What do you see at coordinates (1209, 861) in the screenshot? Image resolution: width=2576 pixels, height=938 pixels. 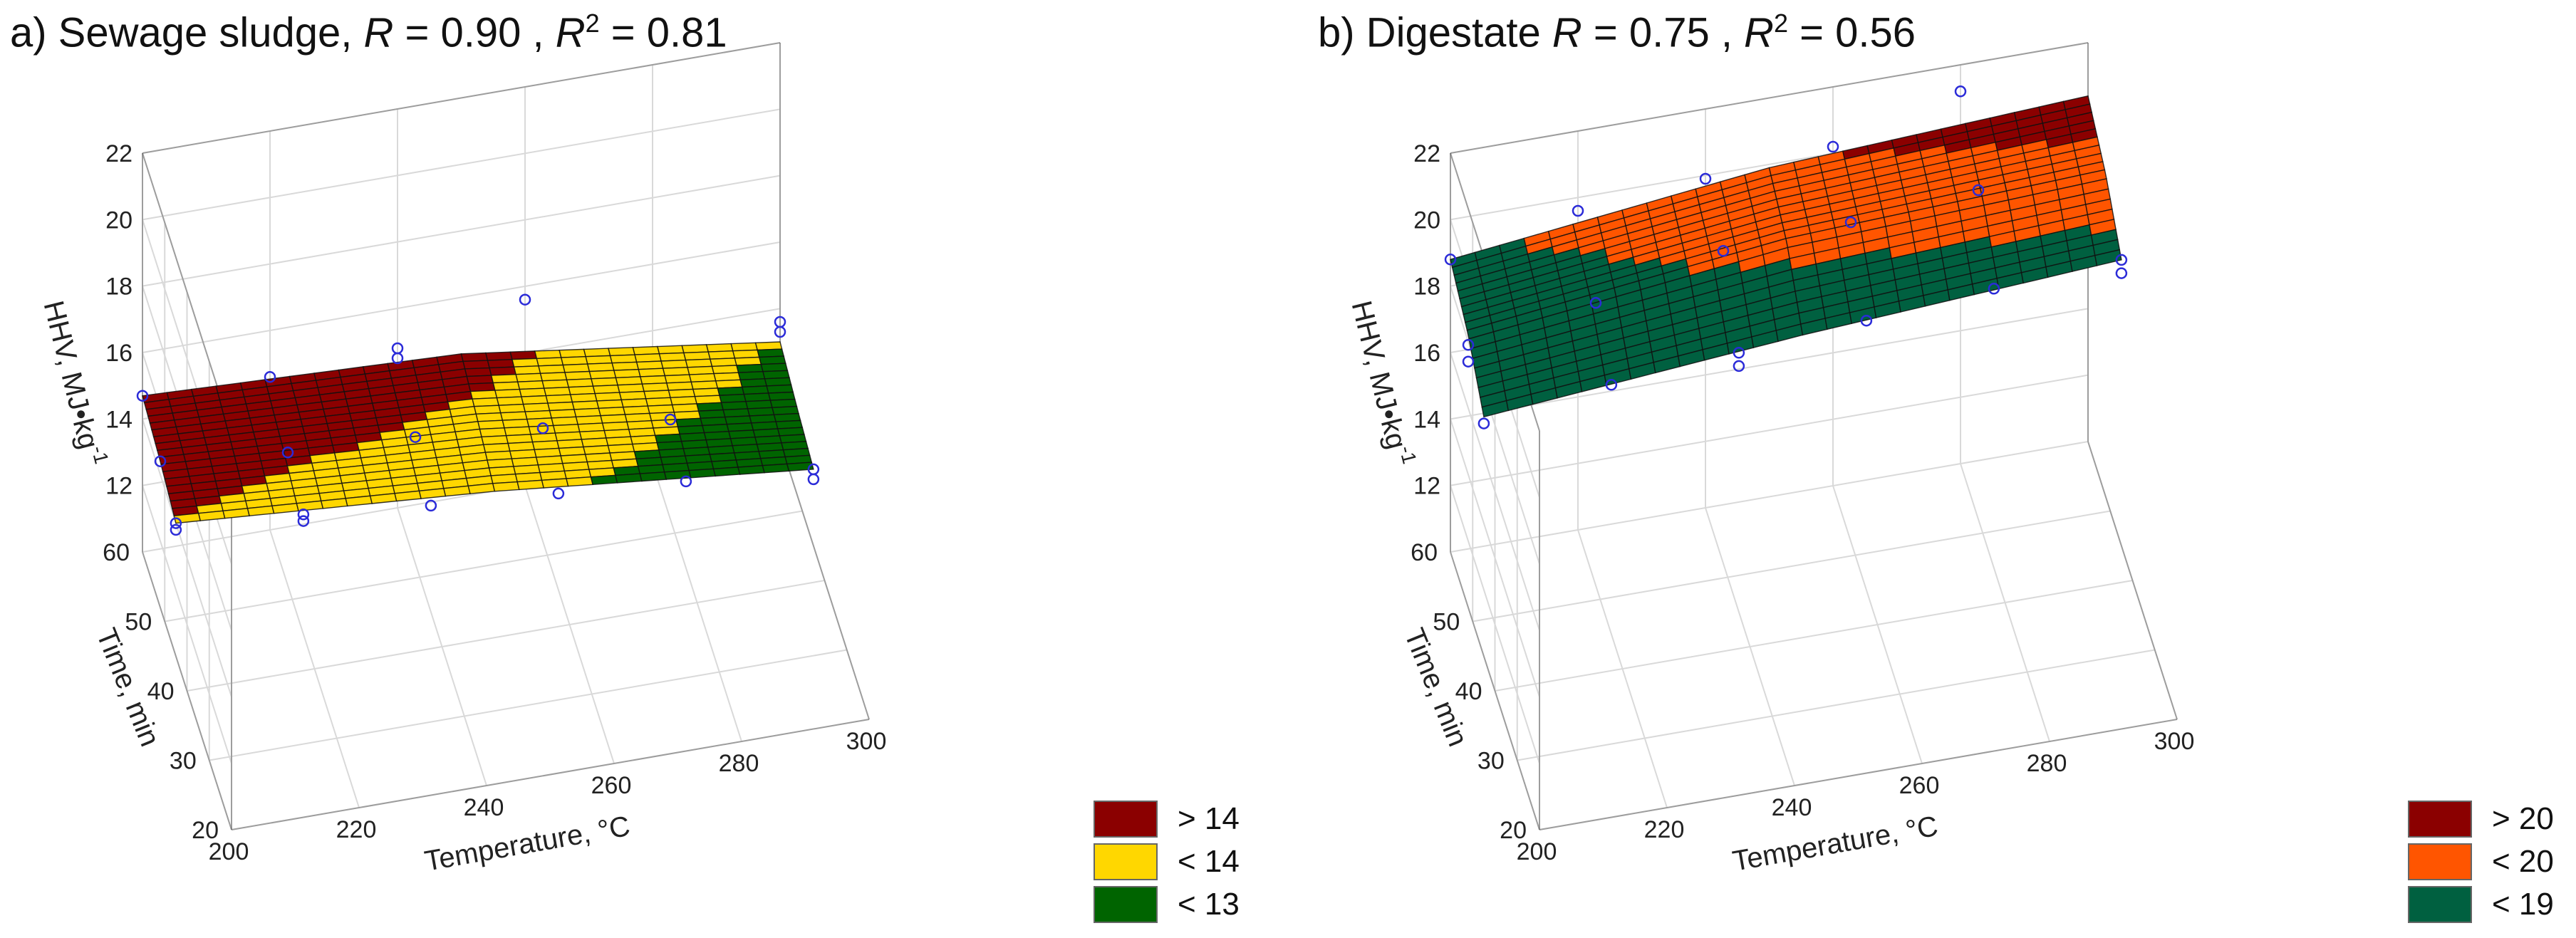 I see `legend-label: < 14` at bounding box center [1209, 861].